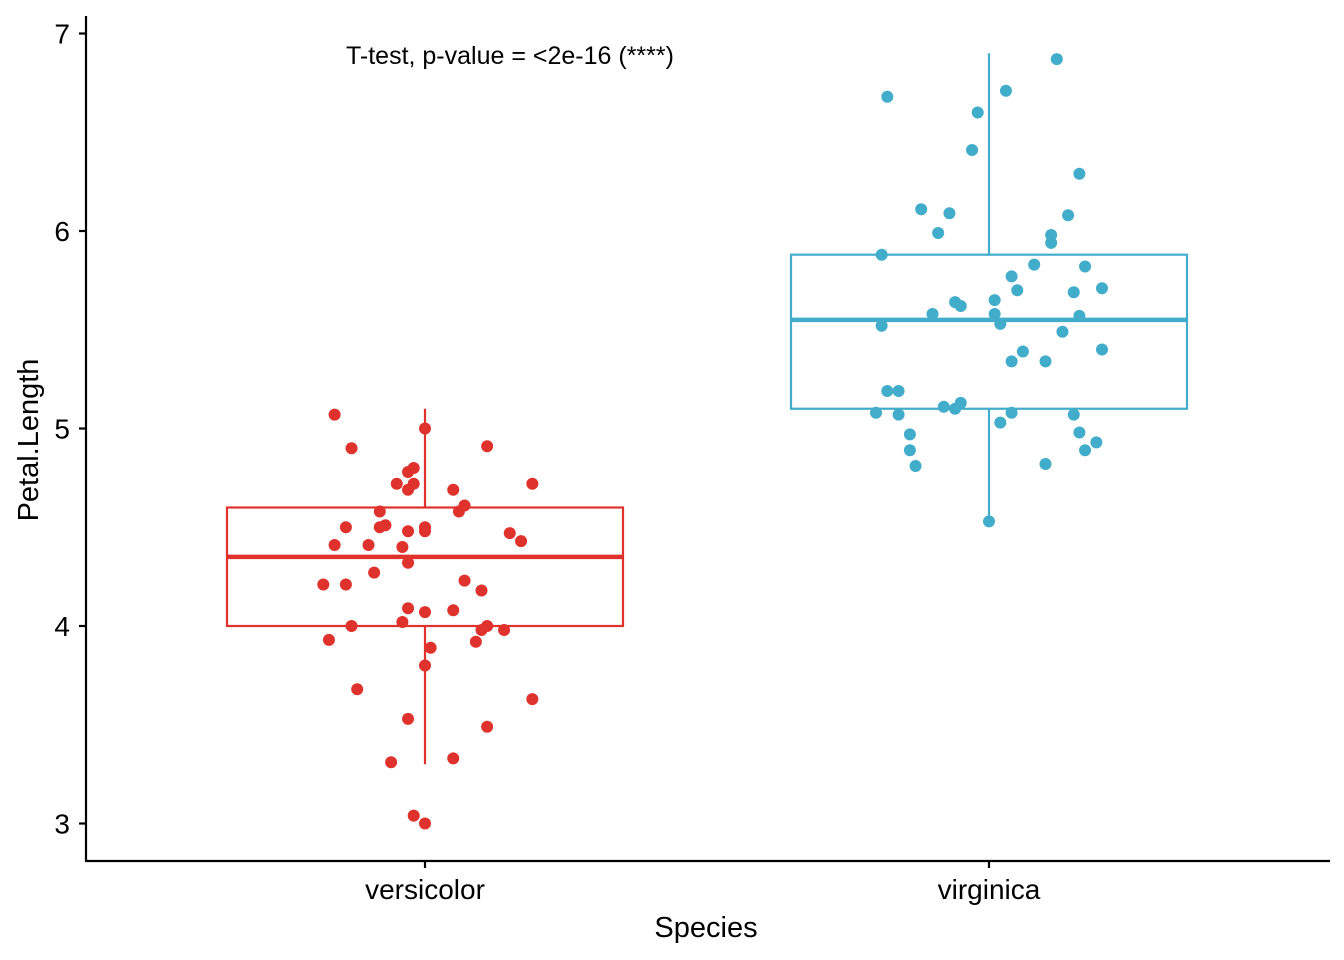  What do you see at coordinates (62, 429) in the screenshot?
I see `y-tick-label: 5` at bounding box center [62, 429].